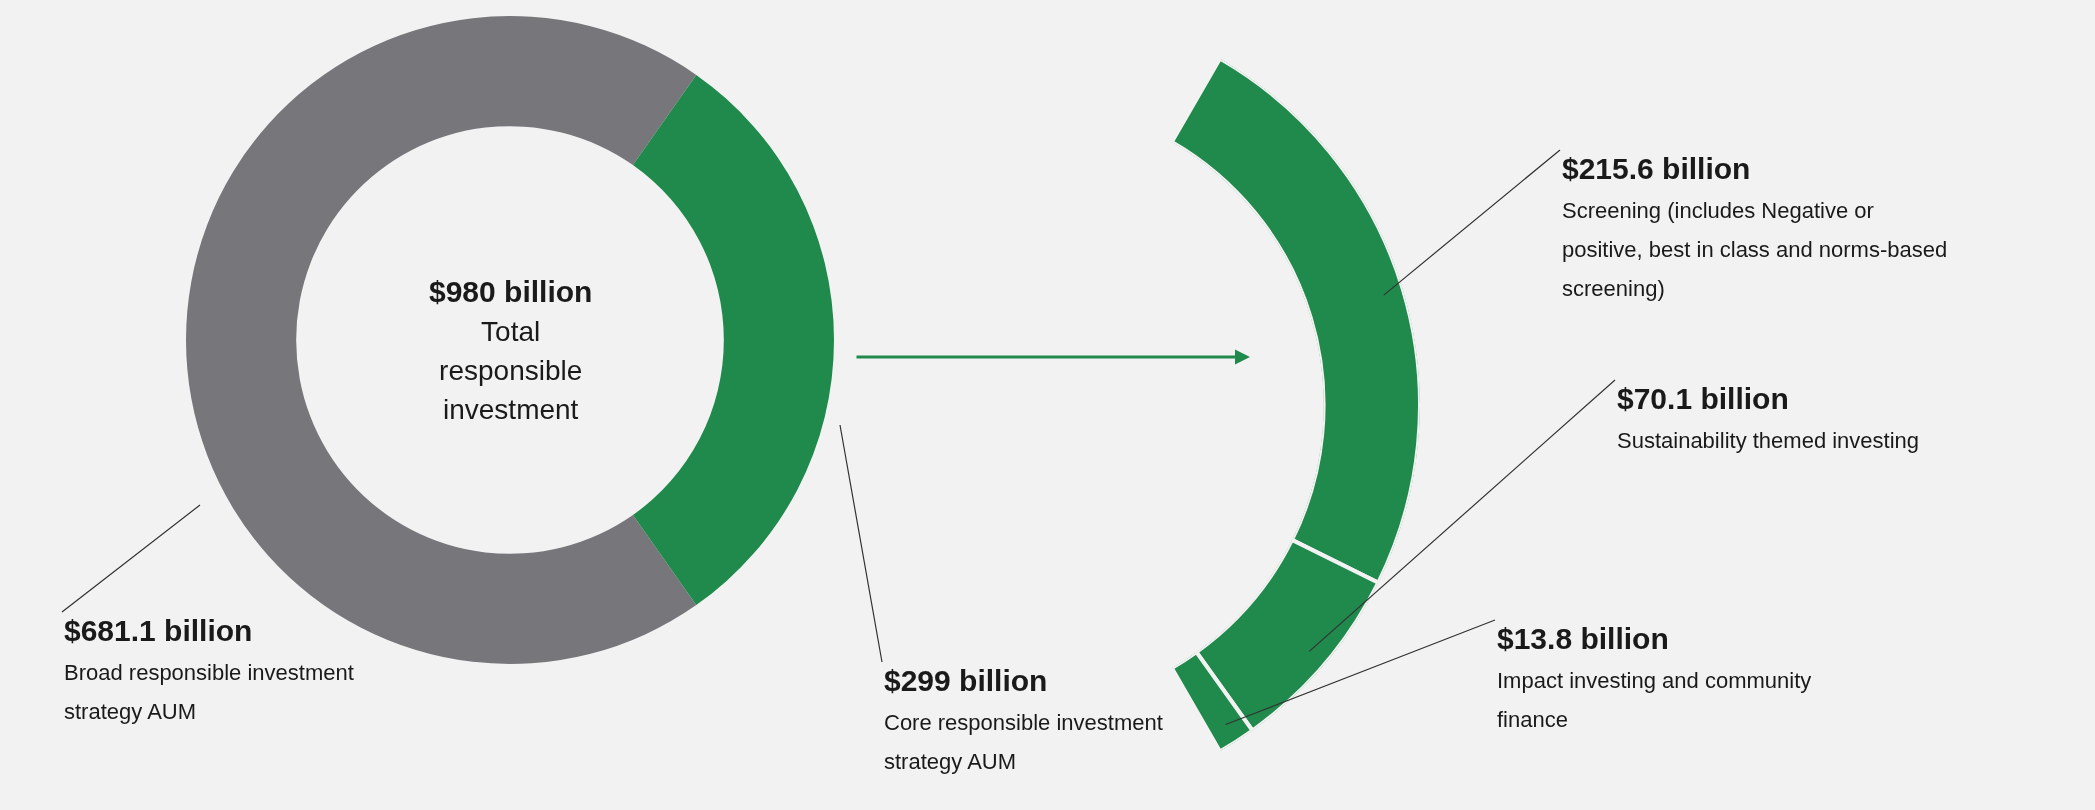 This screenshot has width=2095, height=810. What do you see at coordinates (1656, 168) in the screenshot?
I see `data-label: $215.6 billion` at bounding box center [1656, 168].